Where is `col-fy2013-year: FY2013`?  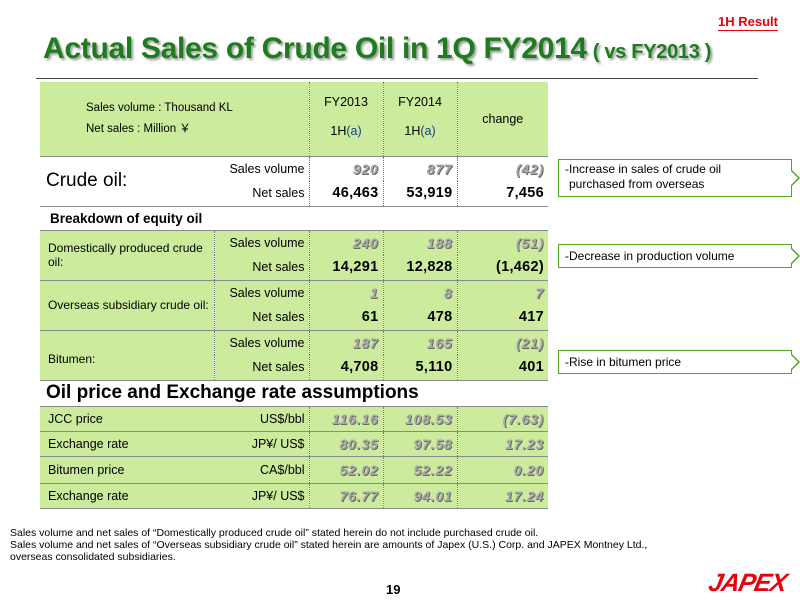
col-fy2013-year: FY2013 is located at coordinates (346, 102).